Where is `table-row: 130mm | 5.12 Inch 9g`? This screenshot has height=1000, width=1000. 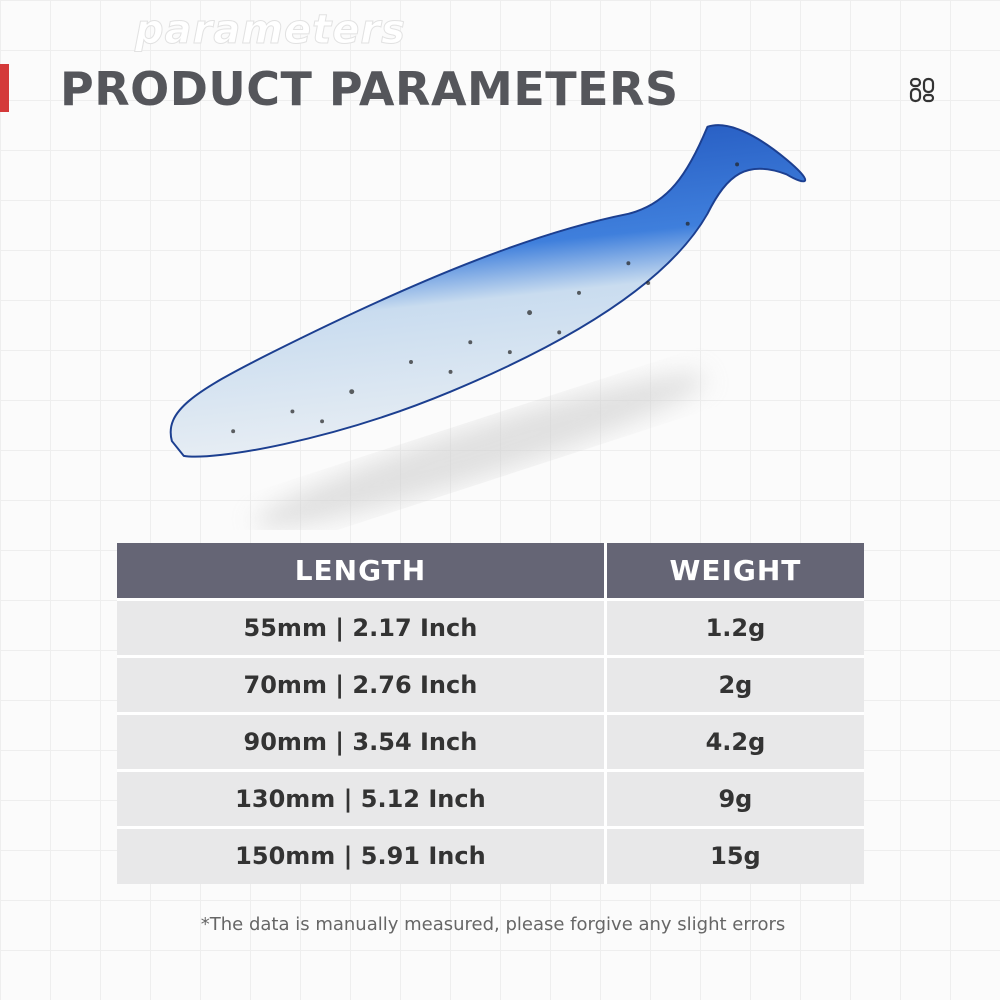 table-row: 130mm | 5.12 Inch 9g is located at coordinates (490, 797).